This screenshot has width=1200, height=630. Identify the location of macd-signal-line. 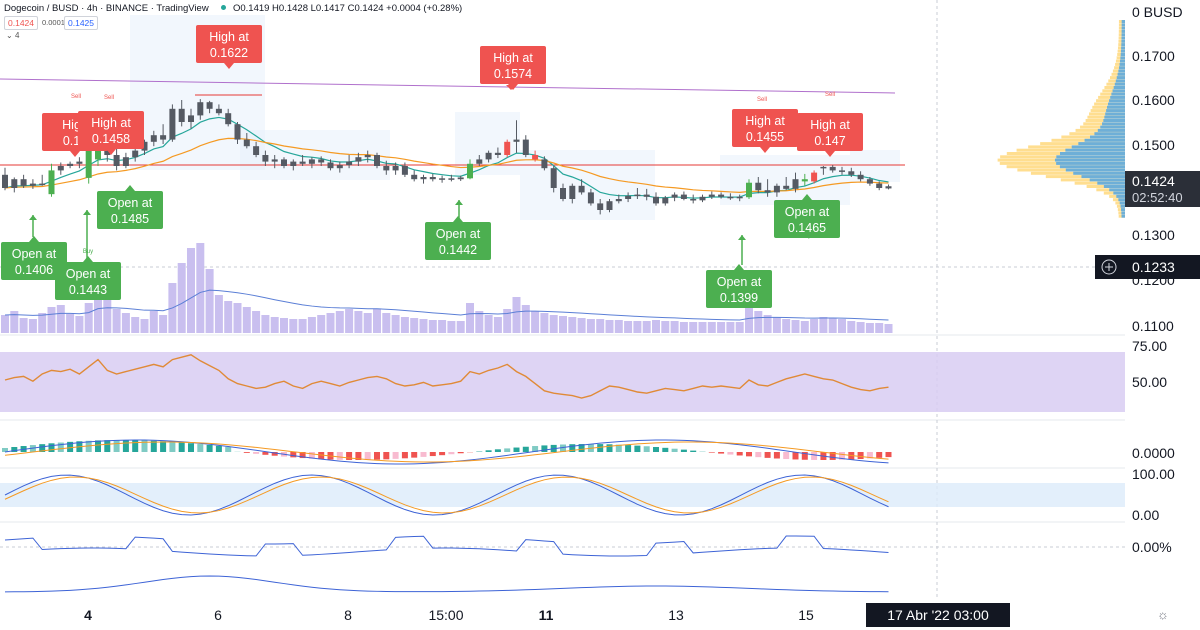
(446, 452).